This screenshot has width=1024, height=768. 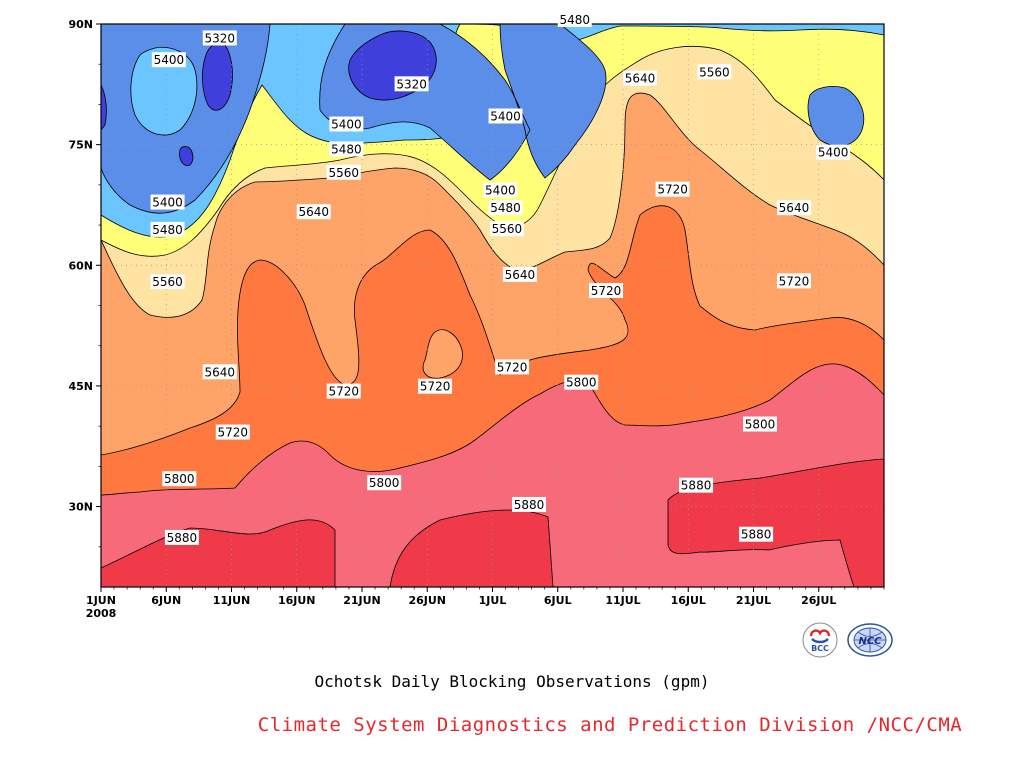 I want to click on ncc-logo: NCC, so click(x=870, y=640).